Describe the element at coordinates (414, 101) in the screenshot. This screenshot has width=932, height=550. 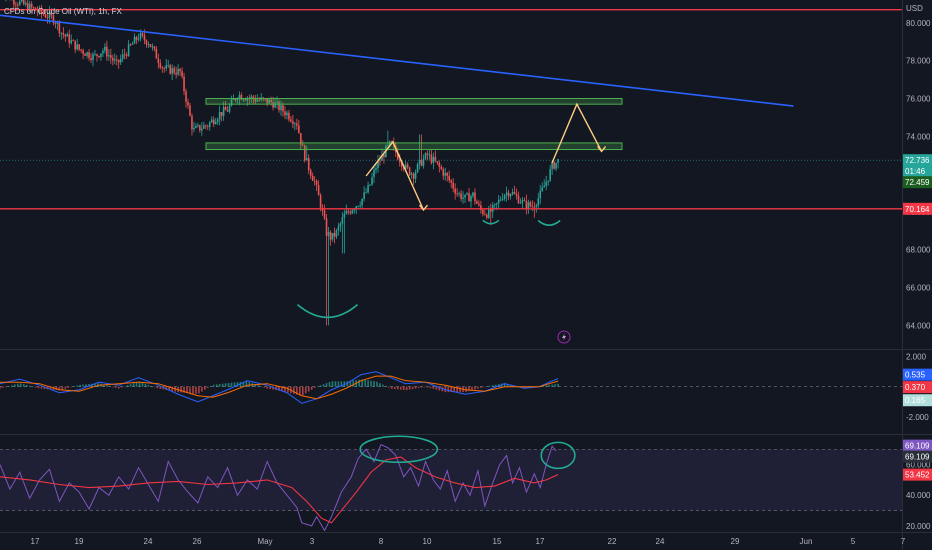
I see `zone-upper` at that location.